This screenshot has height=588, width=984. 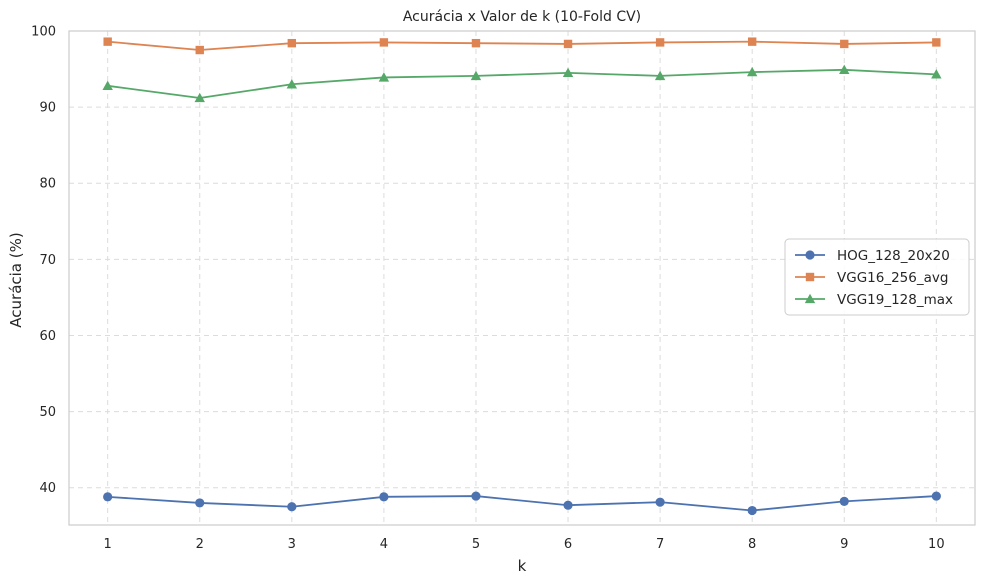 What do you see at coordinates (522, 566) in the screenshot?
I see `x-axis-title: k` at bounding box center [522, 566].